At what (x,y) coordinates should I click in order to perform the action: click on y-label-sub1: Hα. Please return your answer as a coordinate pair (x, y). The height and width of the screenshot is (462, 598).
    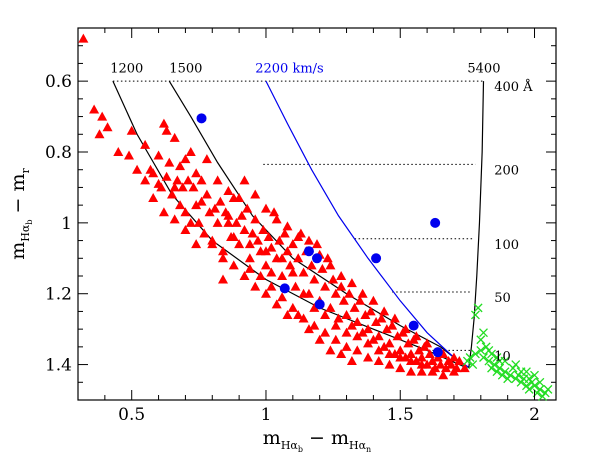
    Looking at the image, I should click on (25, 233).